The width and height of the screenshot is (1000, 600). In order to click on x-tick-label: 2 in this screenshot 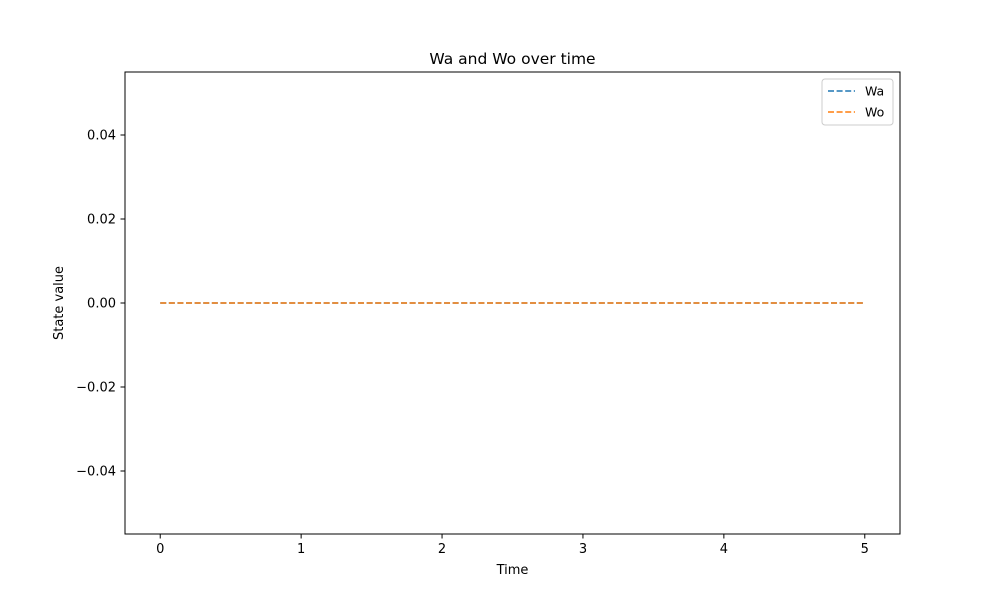, I will do `click(442, 549)`.